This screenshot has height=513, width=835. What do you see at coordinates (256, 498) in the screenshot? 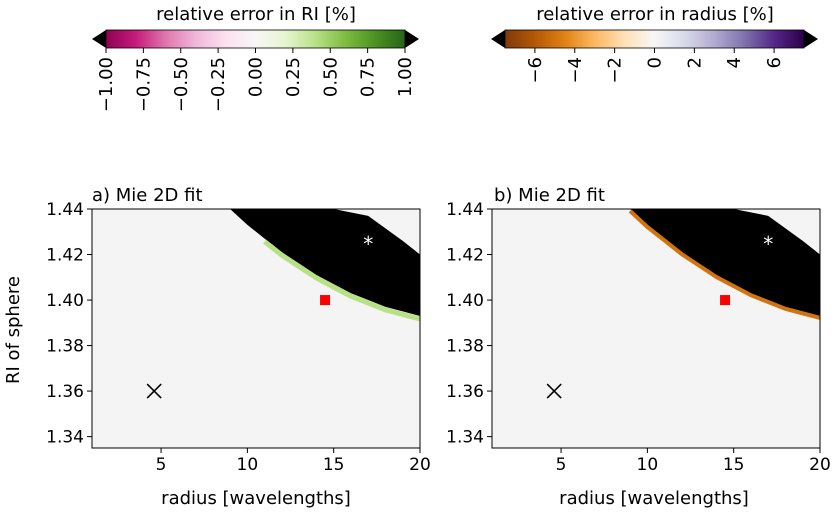
I see `panel-a-xlabel: radius [wavelengths]` at bounding box center [256, 498].